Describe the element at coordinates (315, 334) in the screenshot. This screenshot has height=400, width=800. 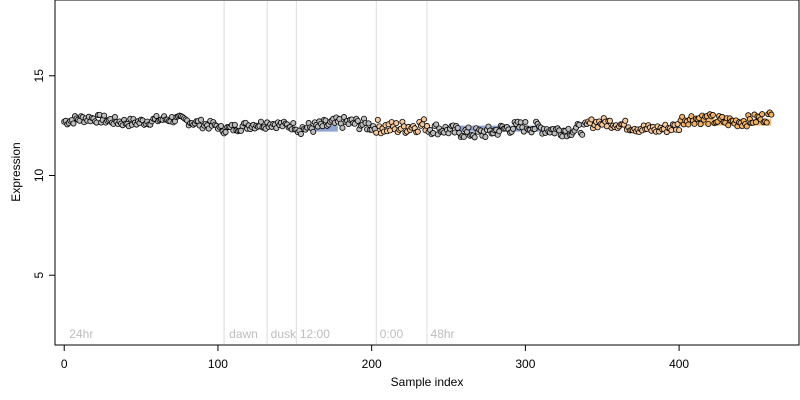
I see `annotation-label: 12:00` at that location.